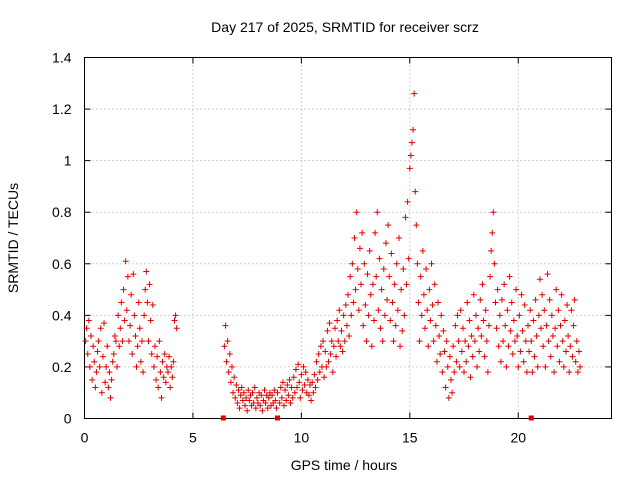 The width and height of the screenshot is (640, 480). I want to click on x-axis-title: GPS time / hours, so click(344, 465).